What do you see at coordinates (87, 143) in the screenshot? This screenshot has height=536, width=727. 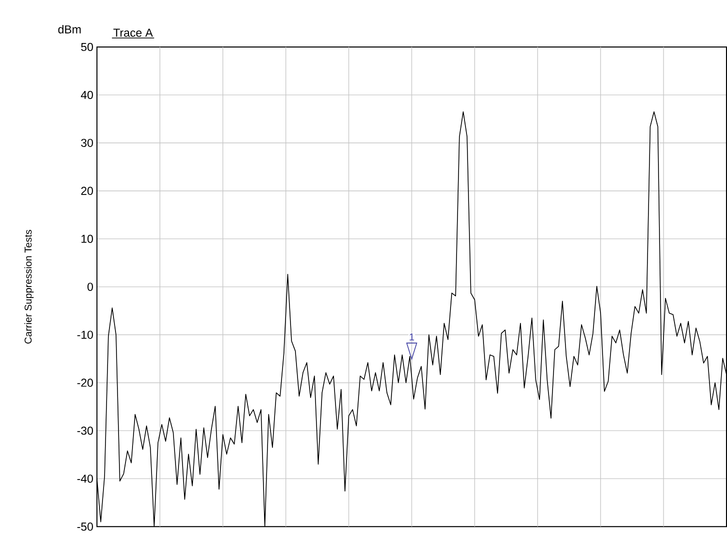 I see `y-tick-label: 30` at bounding box center [87, 143].